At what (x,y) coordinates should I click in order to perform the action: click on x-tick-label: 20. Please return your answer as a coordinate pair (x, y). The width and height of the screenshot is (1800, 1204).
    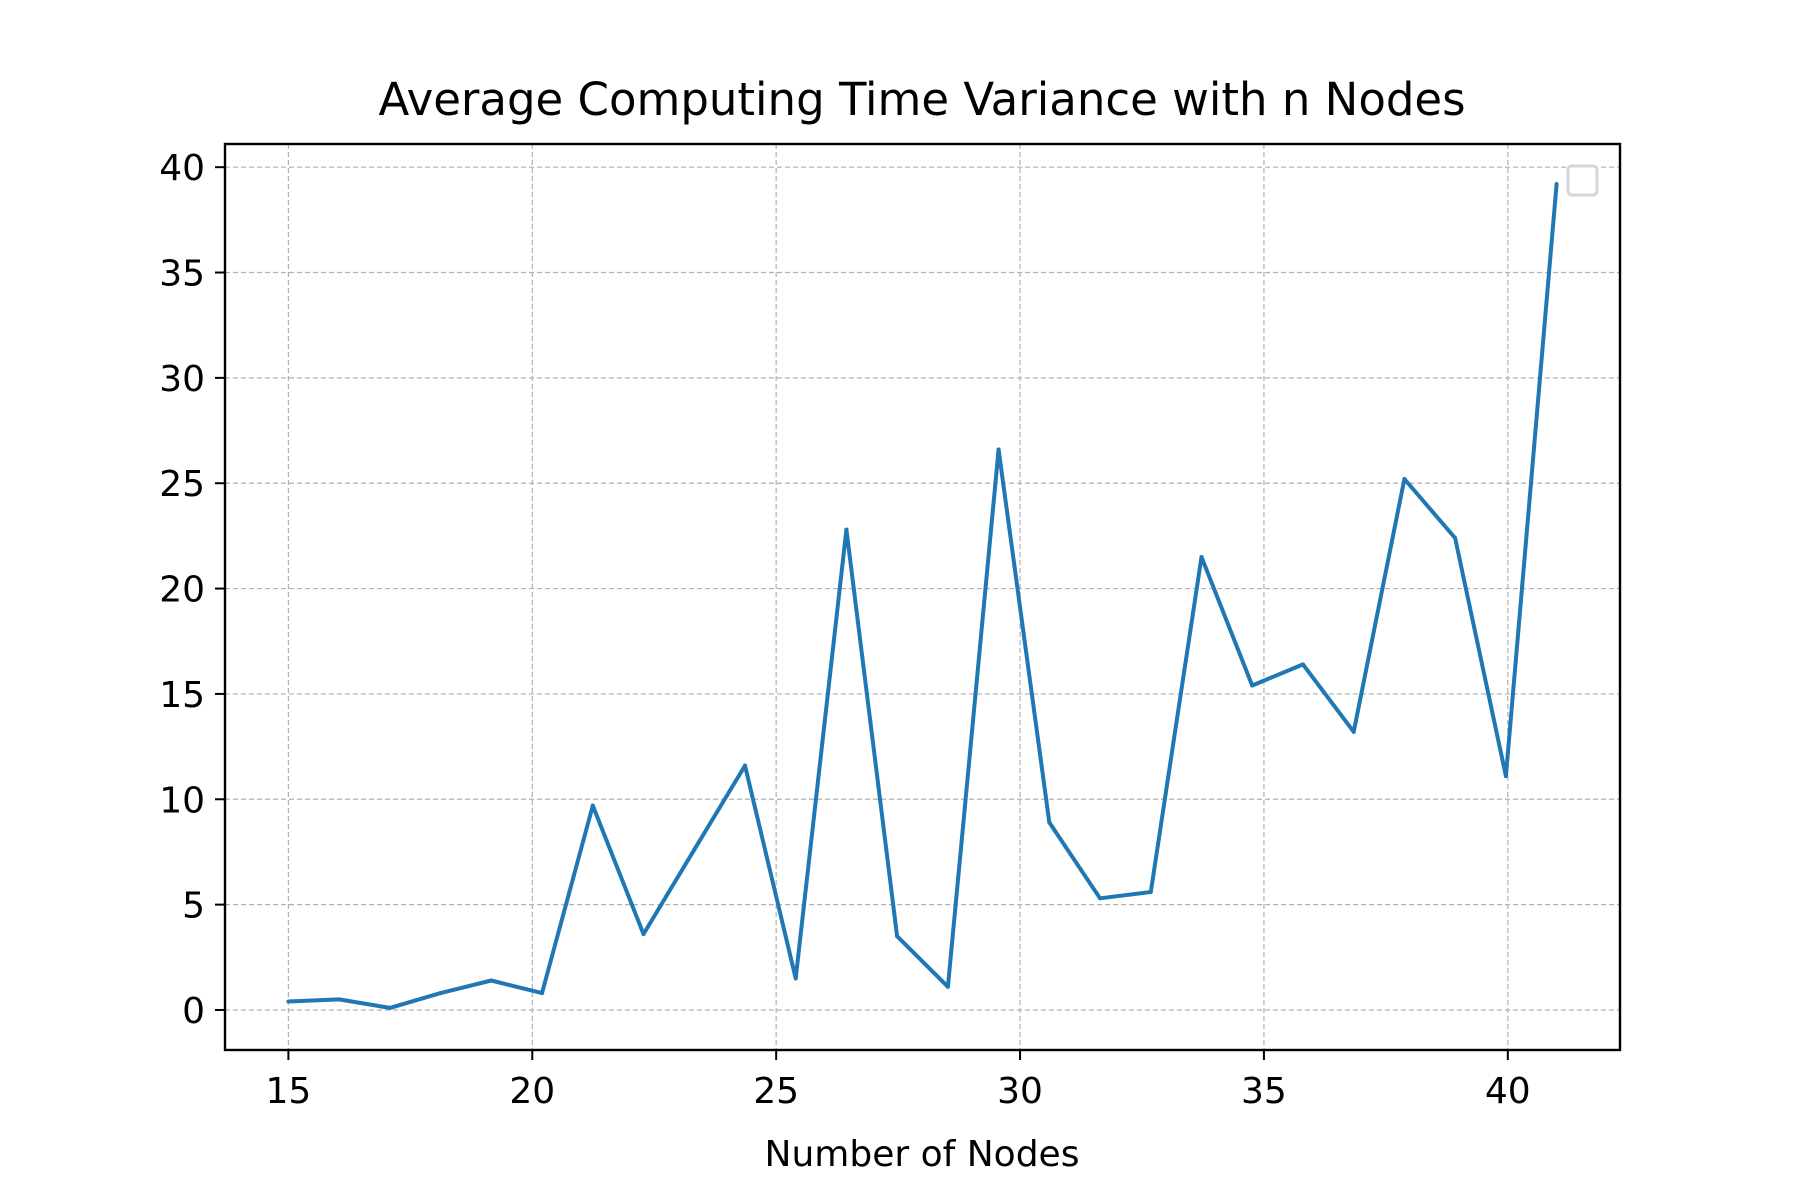
    Looking at the image, I should click on (532, 1091).